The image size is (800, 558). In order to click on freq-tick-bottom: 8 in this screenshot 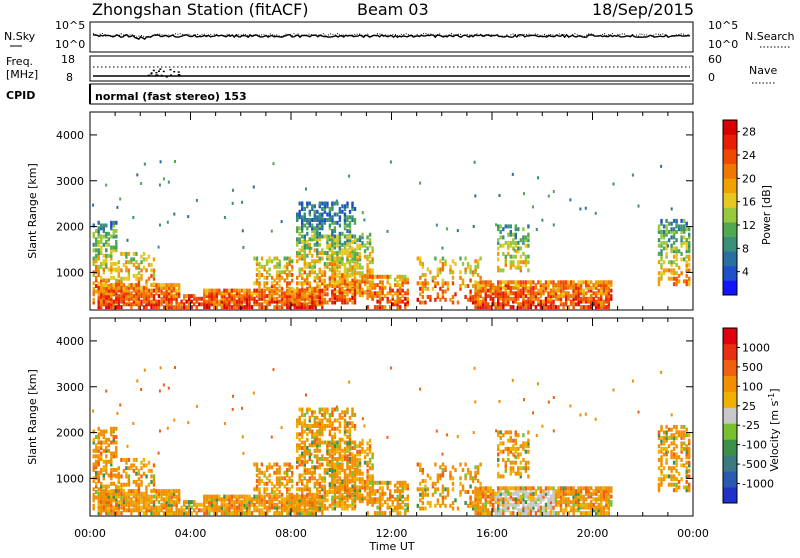, I will do `click(69, 77)`.